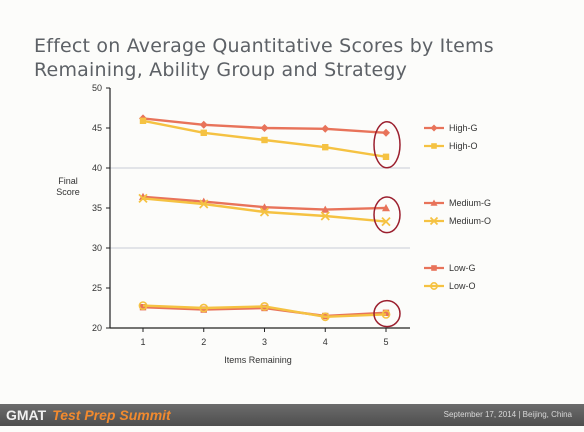 The height and width of the screenshot is (432, 584). Describe the element at coordinates (97, 328) in the screenshot. I see `y-tick-label-20: 20` at that location.